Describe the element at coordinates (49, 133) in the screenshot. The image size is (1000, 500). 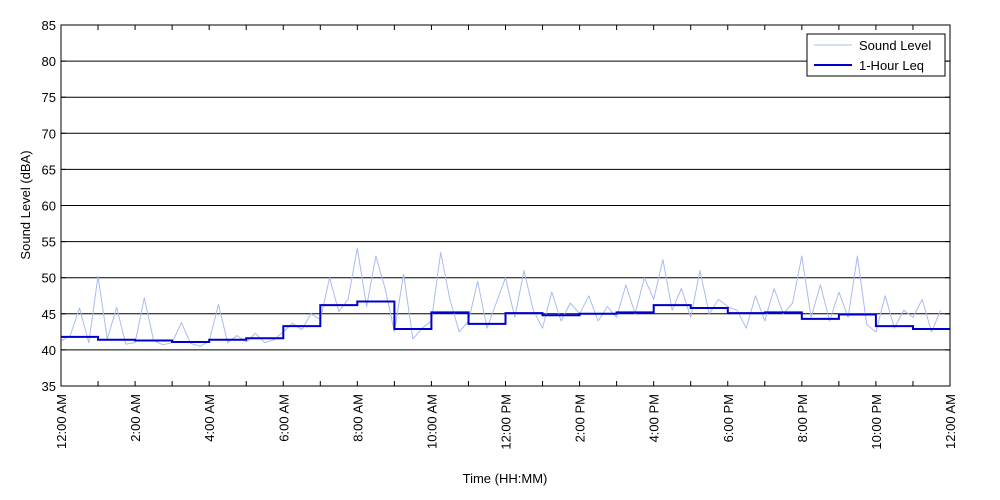
I see `y-tick-label: 70` at that location.